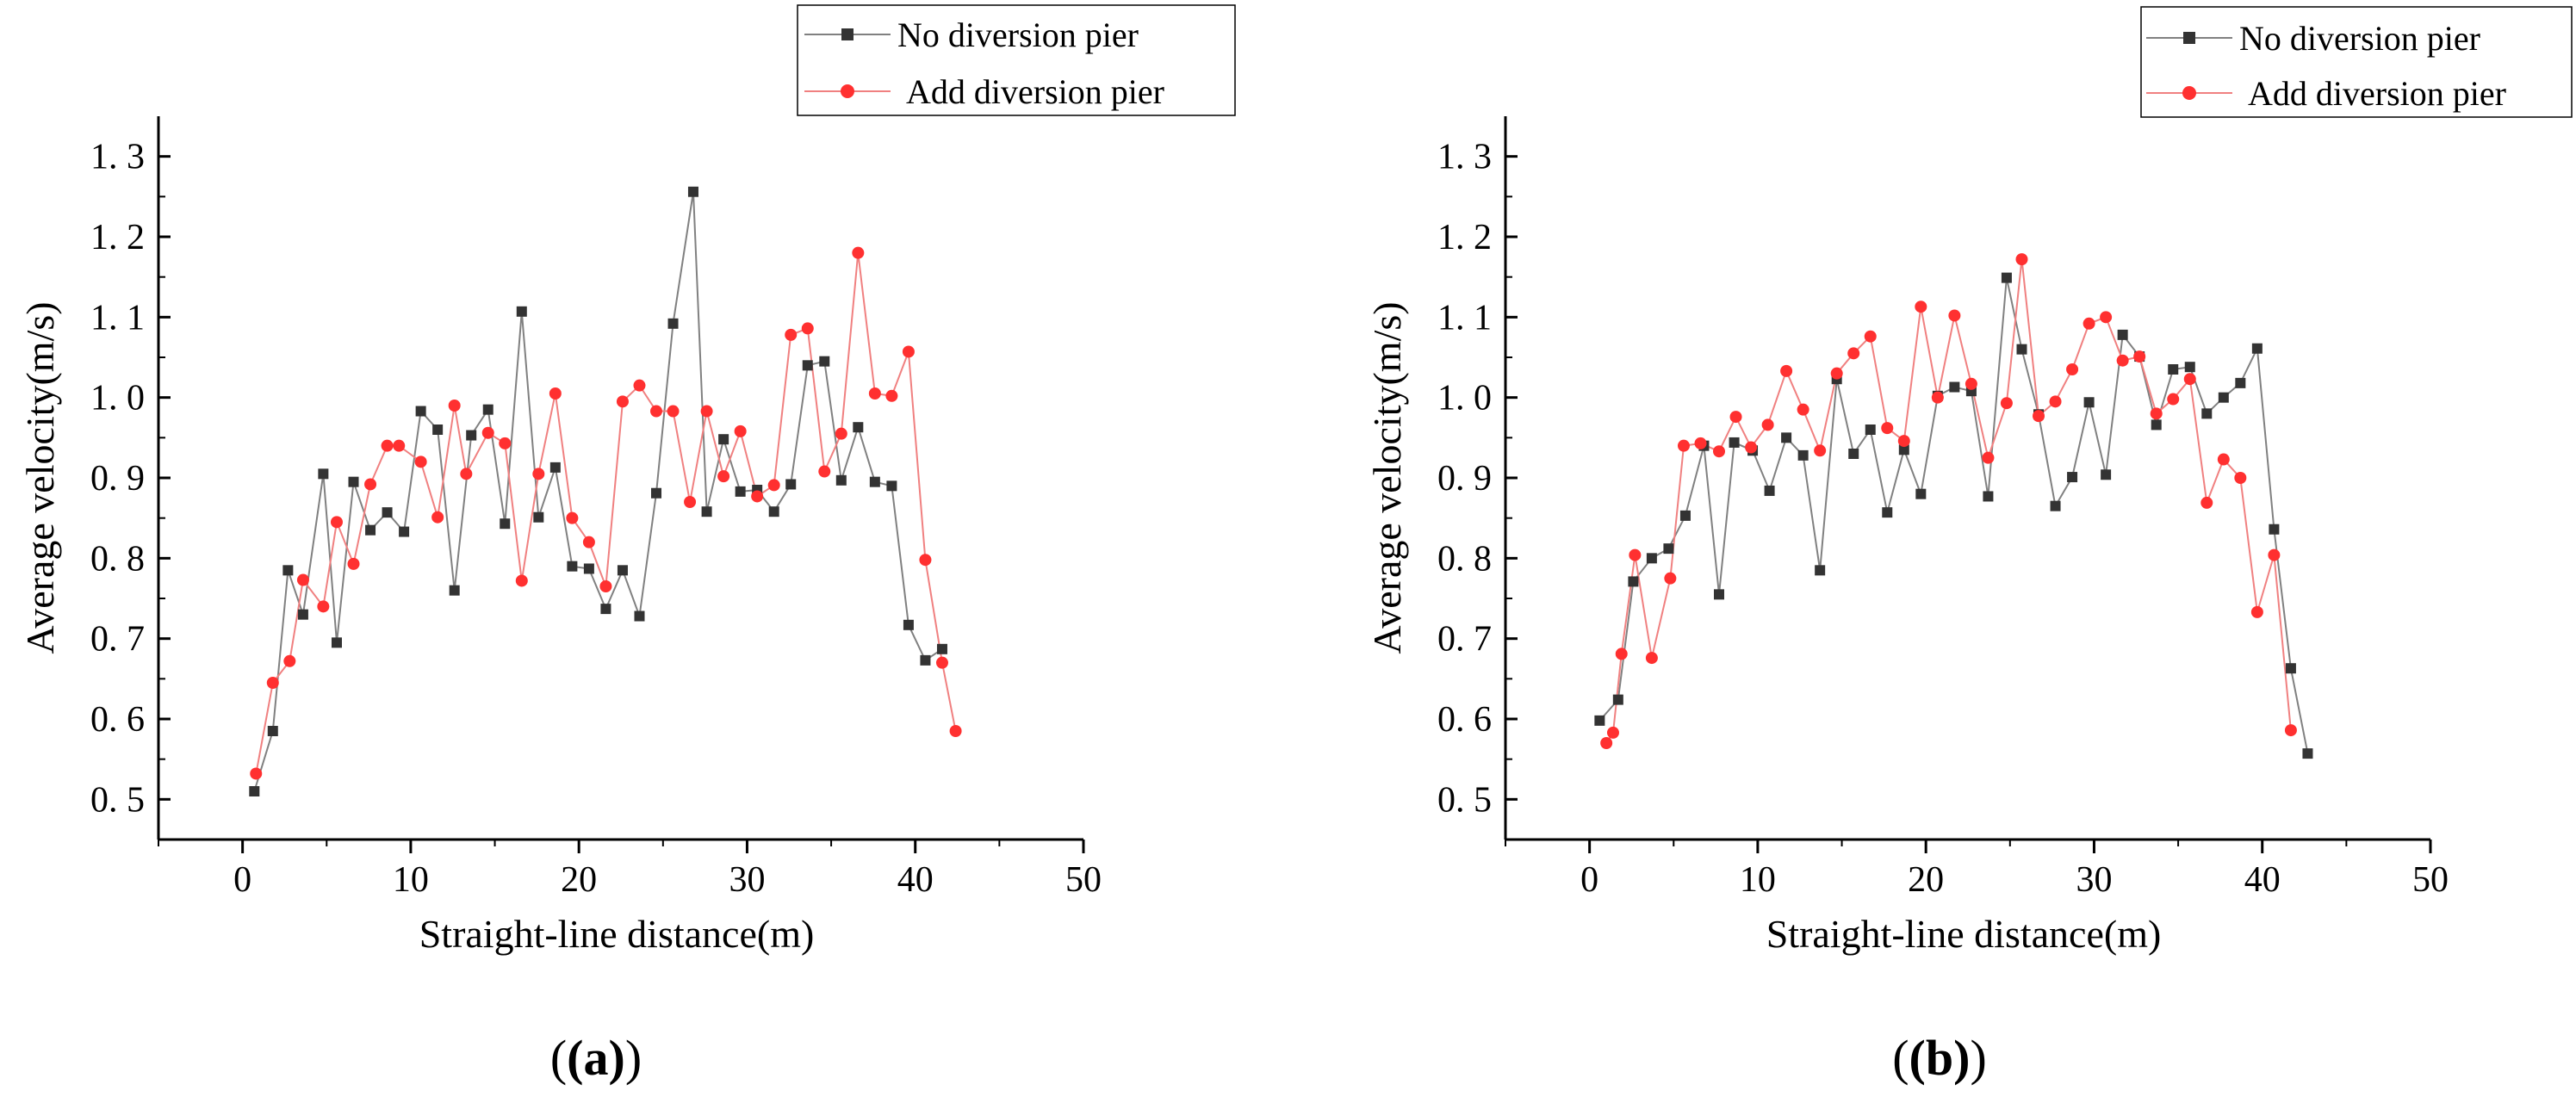 Image resolution: width=2576 pixels, height=1103 pixels. What do you see at coordinates (1464, 800) in the screenshot?
I see `y-tick-label: 0. 5` at bounding box center [1464, 800].